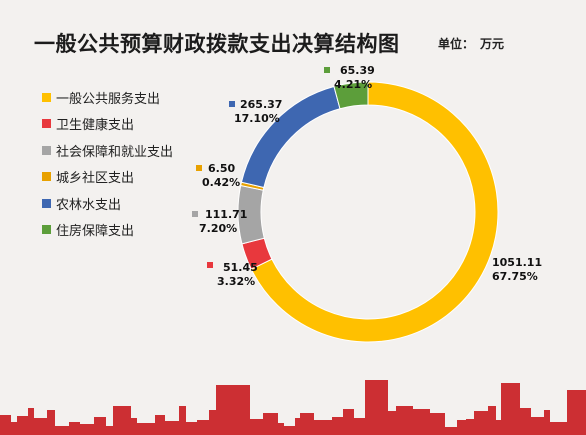 This screenshot has width=586, height=435. I want to click on data-label-value: 65.39, so click(357, 70).